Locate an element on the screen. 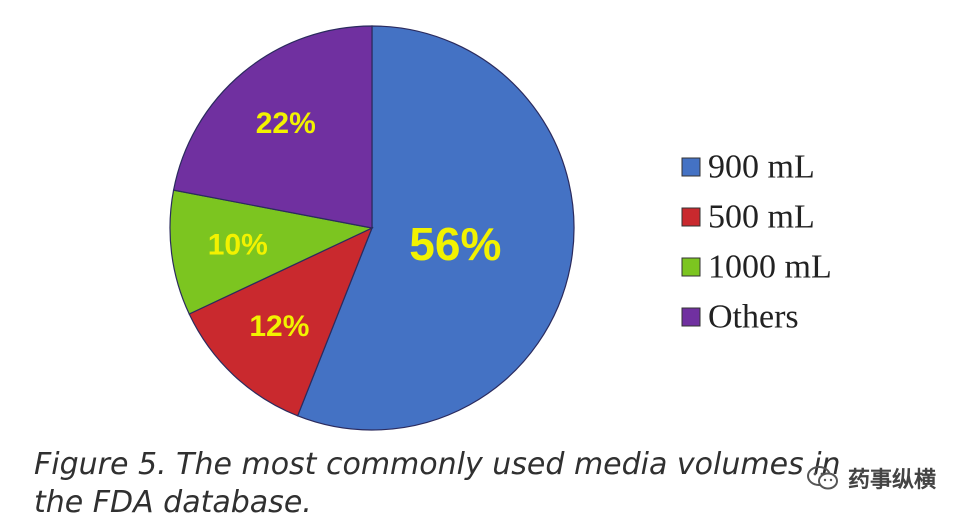 This screenshot has width=960, height=526. pie-slice-1000-ml is located at coordinates (271, 252).